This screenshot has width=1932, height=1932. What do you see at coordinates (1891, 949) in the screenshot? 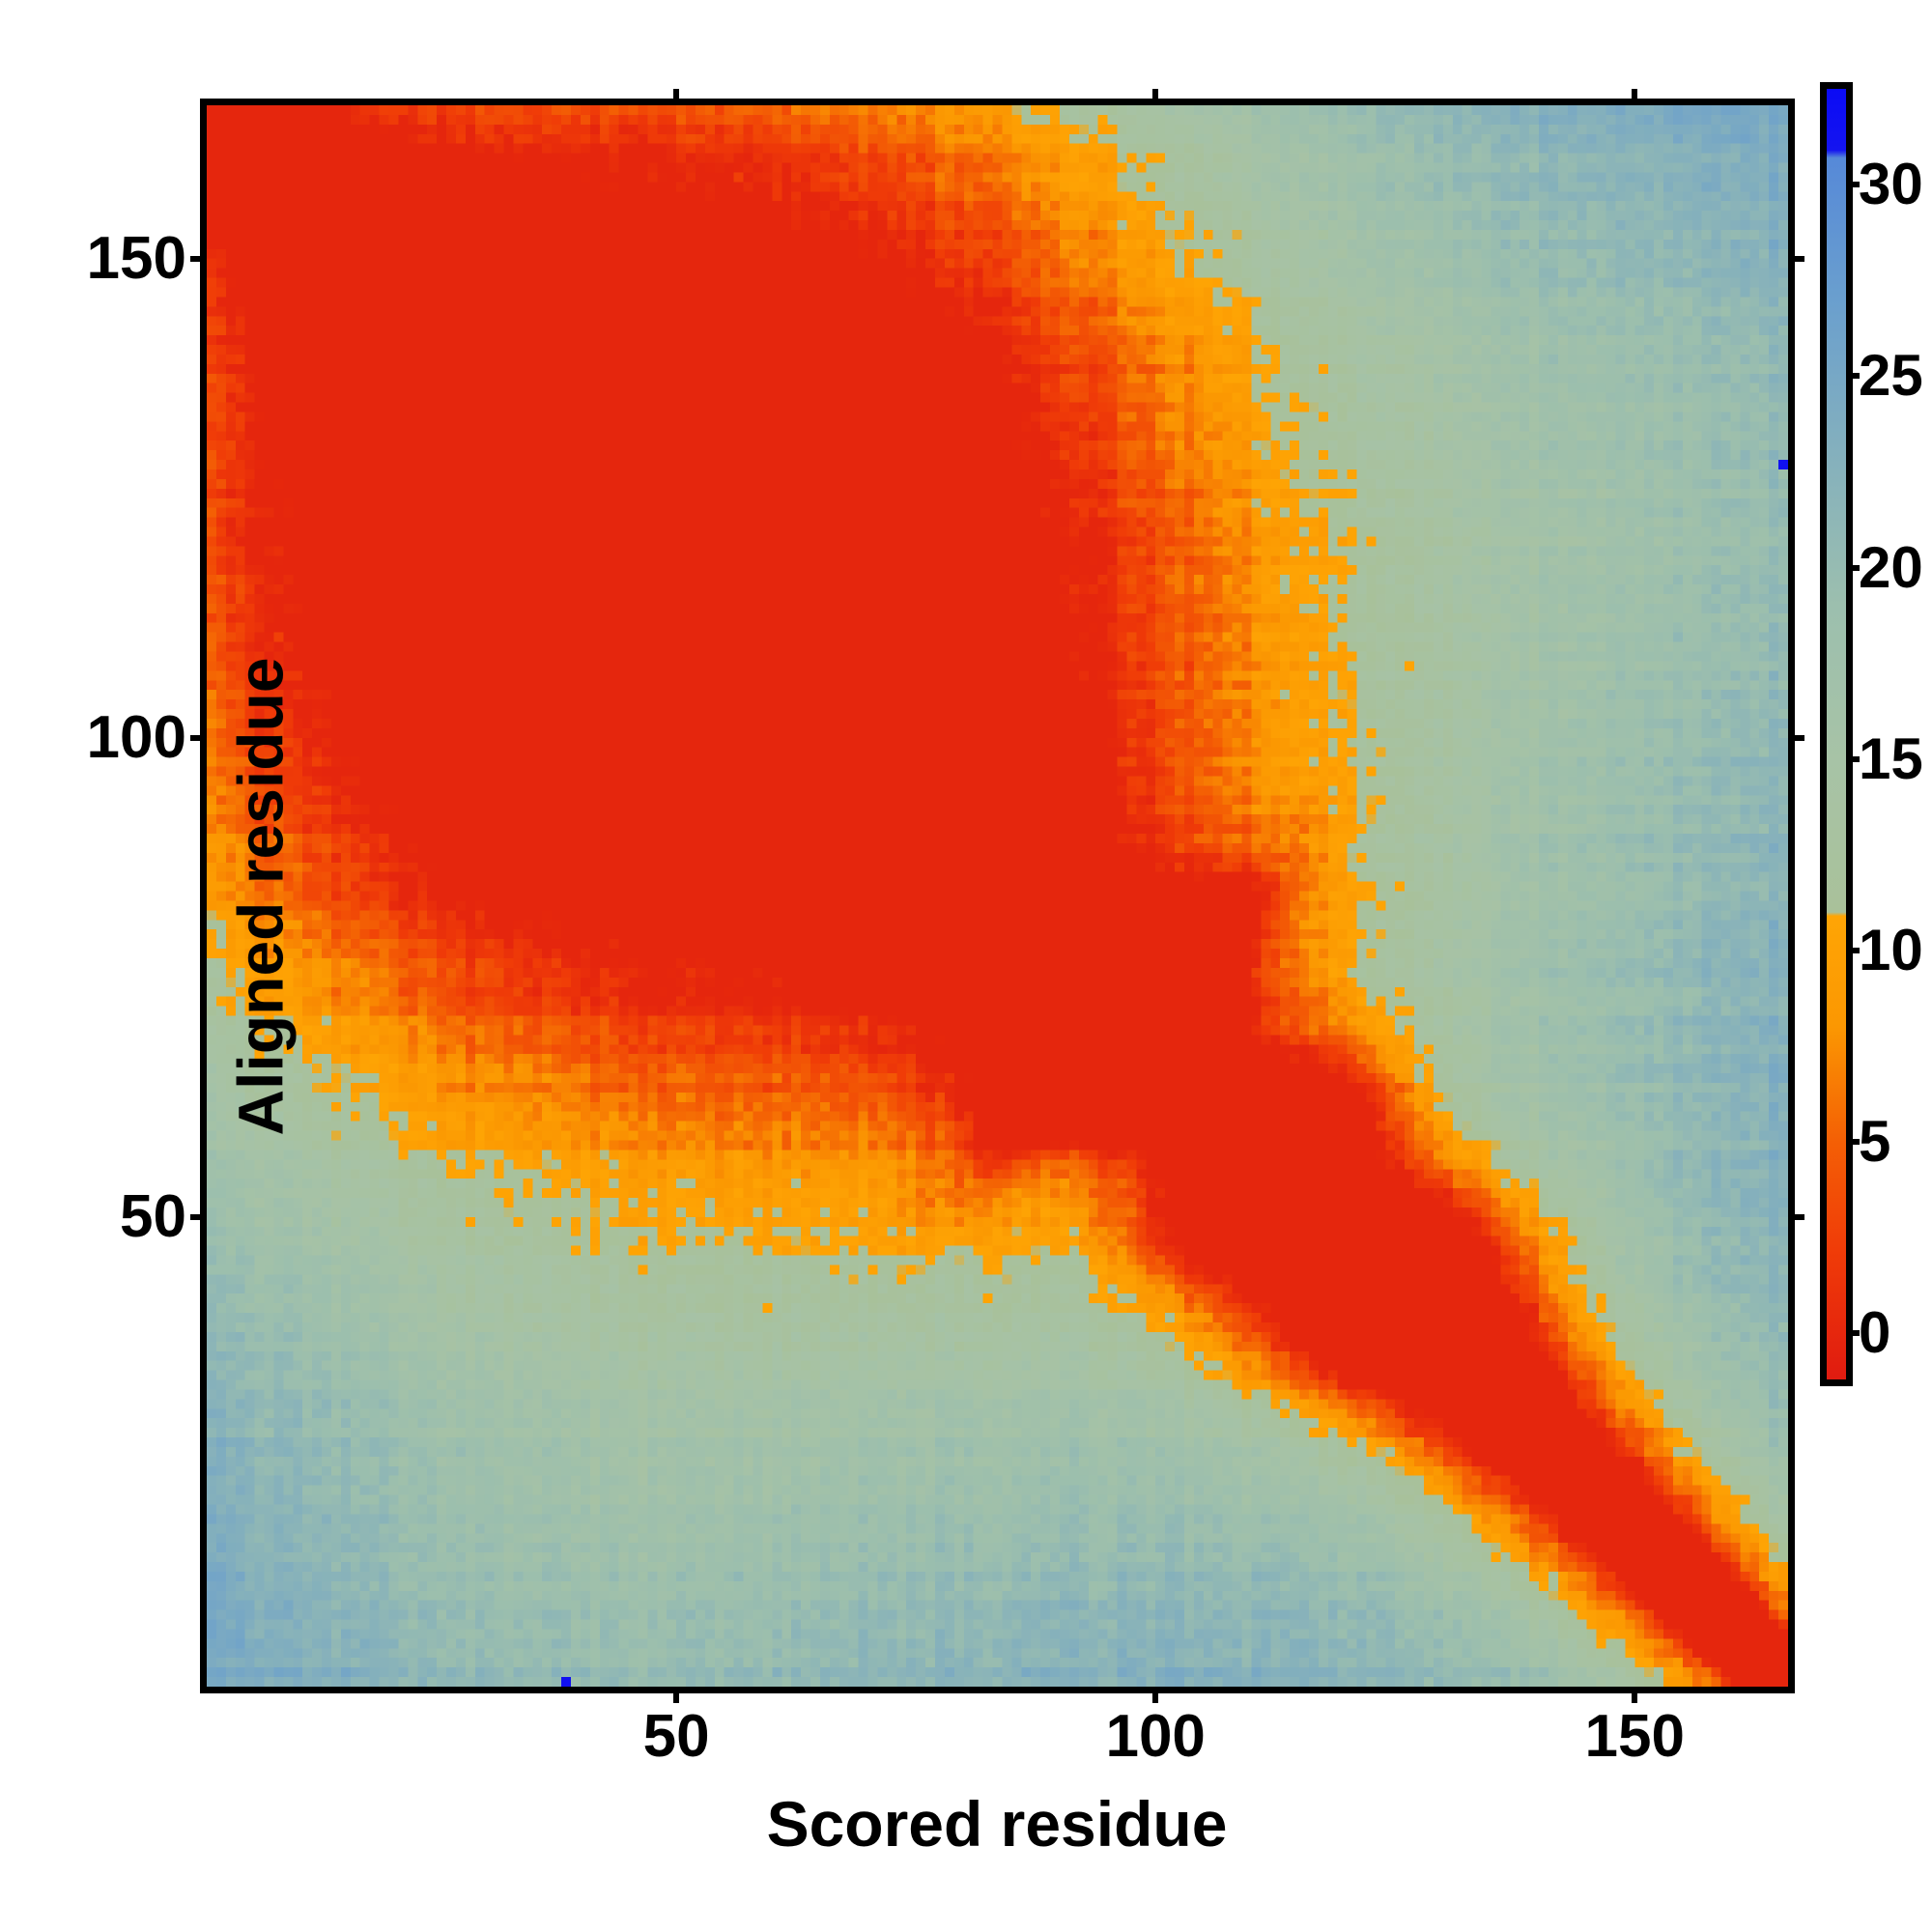
I see `colorbar-label-10: 10` at bounding box center [1891, 949].